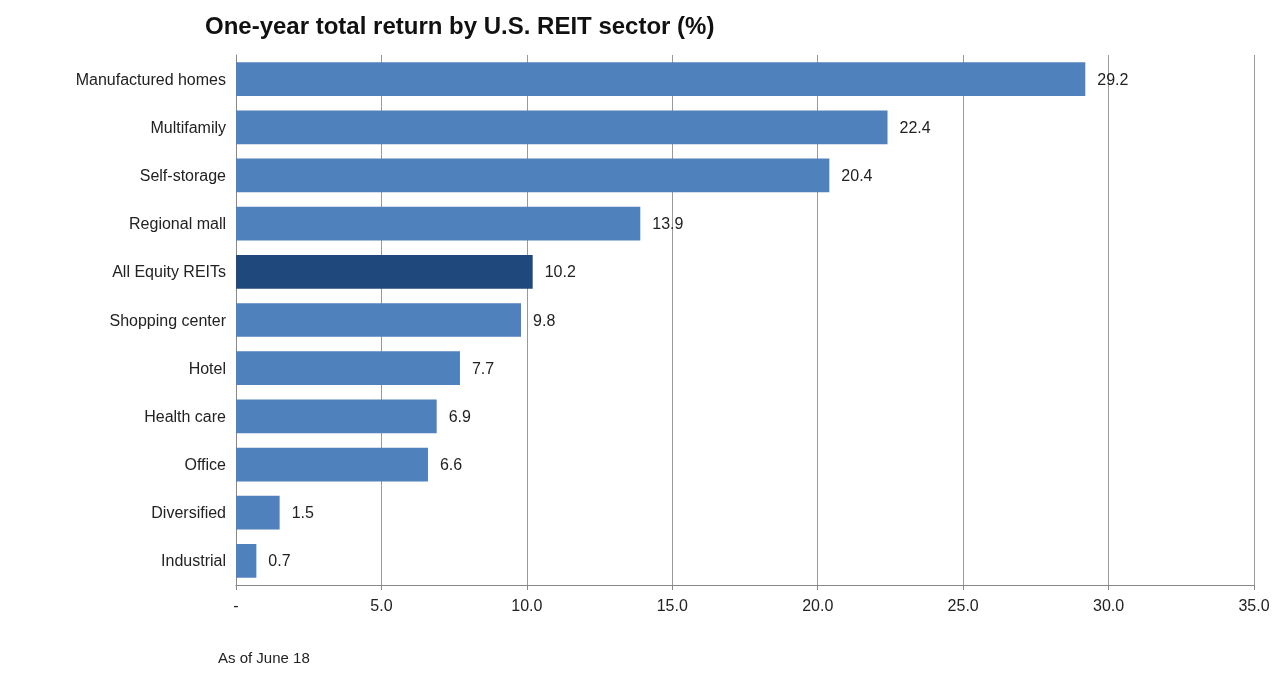 The image size is (1284, 691). What do you see at coordinates (177, 224) in the screenshot?
I see `y-tick-label: Regional mall` at bounding box center [177, 224].